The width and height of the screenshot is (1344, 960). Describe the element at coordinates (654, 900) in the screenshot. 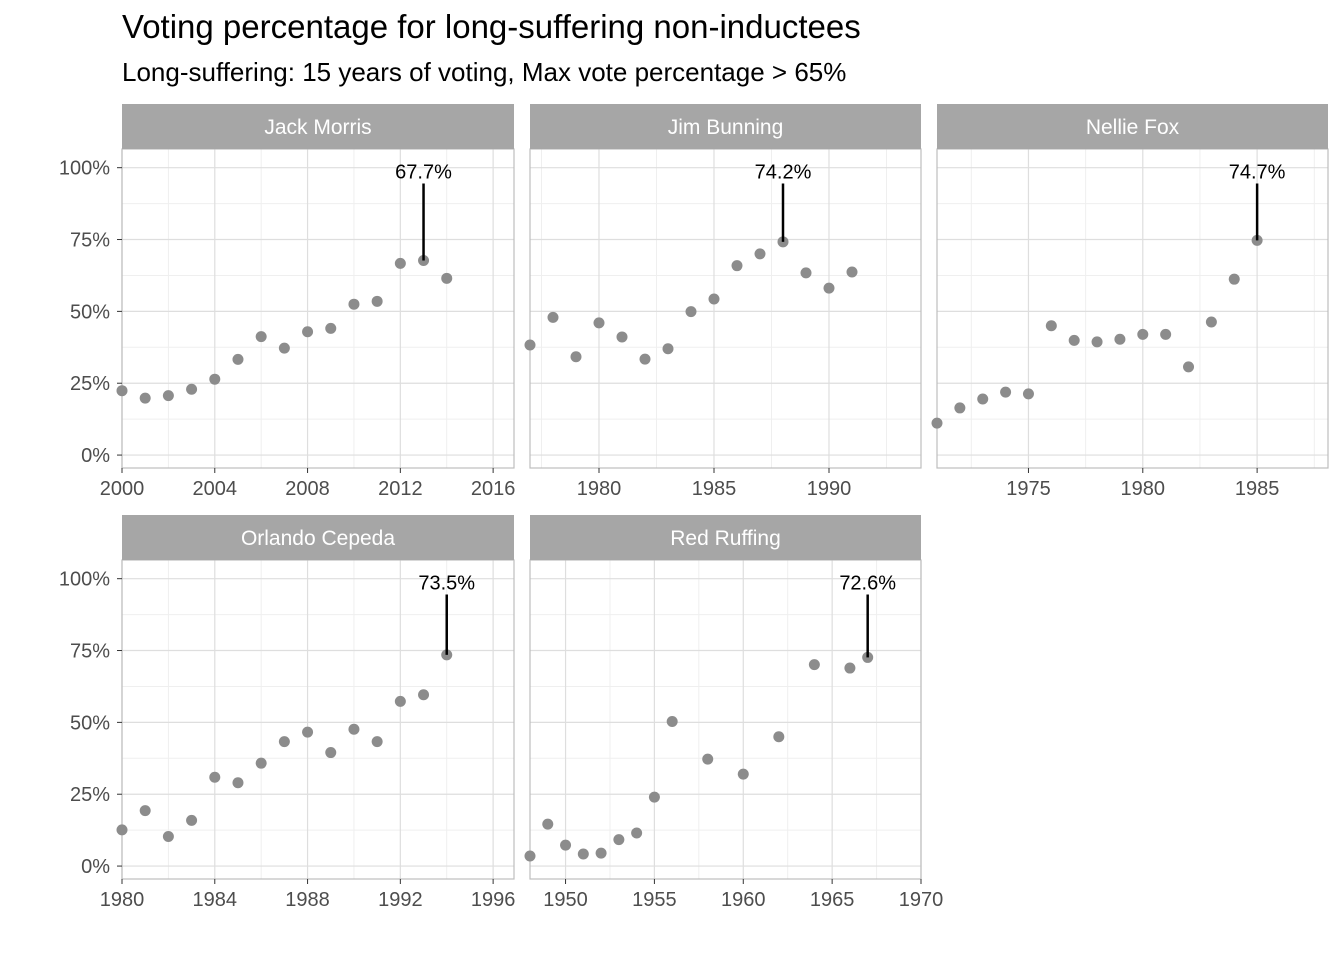

I see `x-tick-label: 1955` at that location.